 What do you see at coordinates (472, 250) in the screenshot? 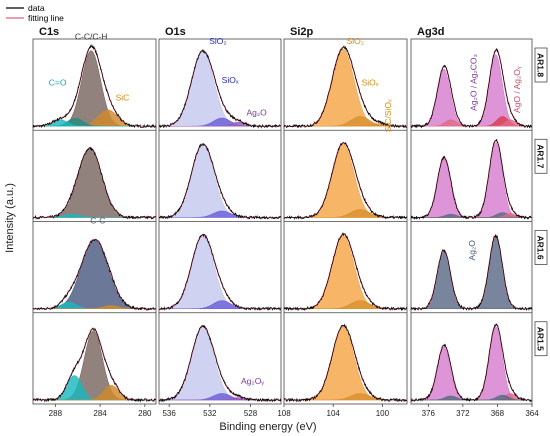
I see `peak-annotation-rotated: Ag₂O` at bounding box center [472, 250].